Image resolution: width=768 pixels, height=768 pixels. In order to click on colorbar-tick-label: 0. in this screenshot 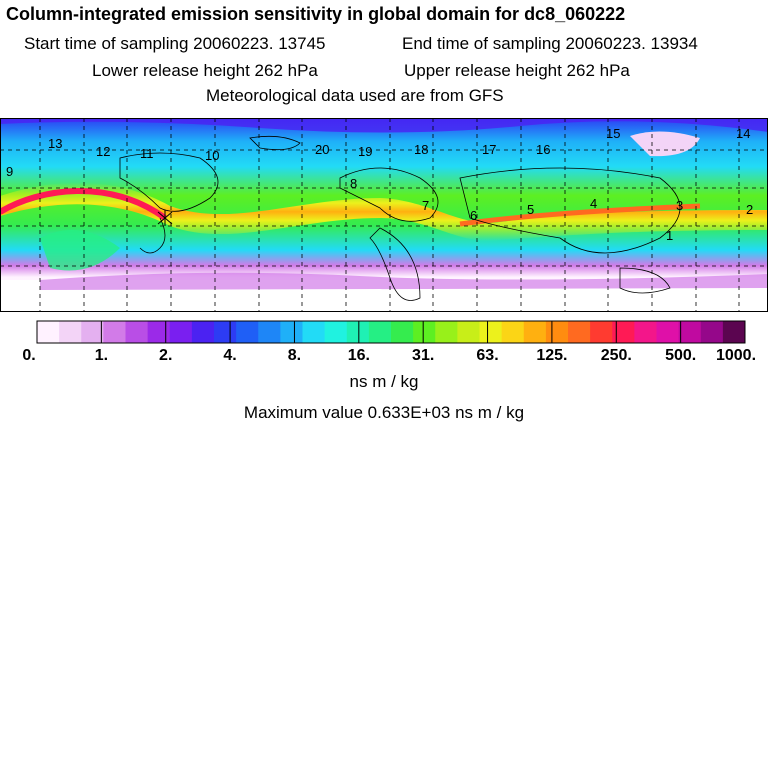, I will do `click(28, 355)`.